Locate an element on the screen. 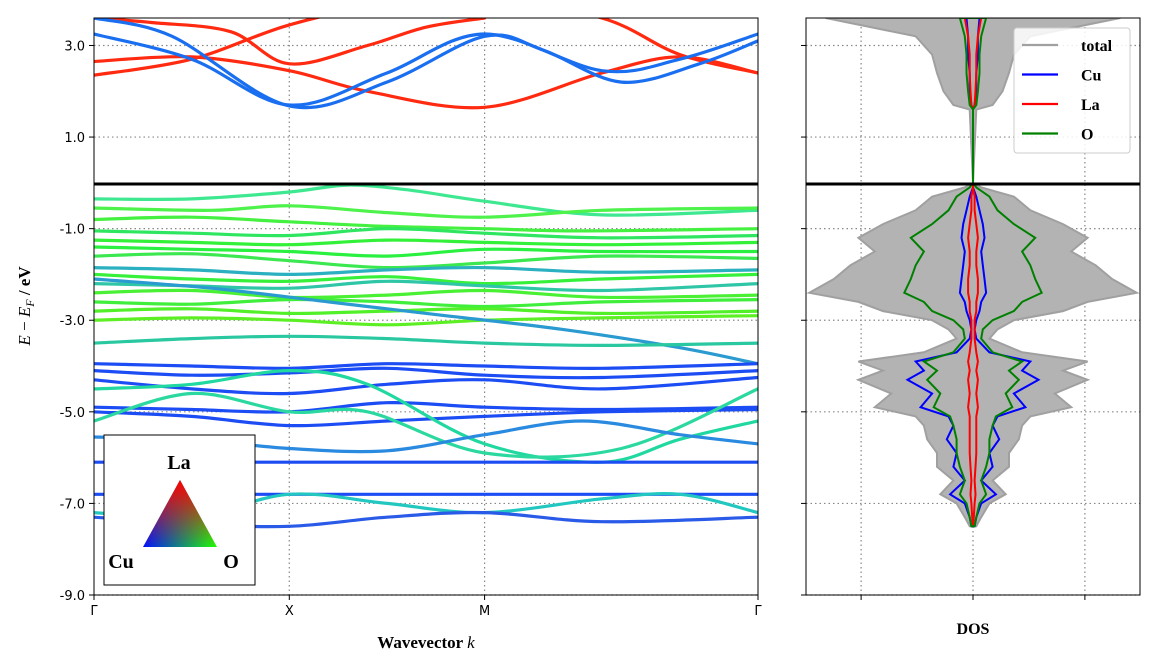 The image size is (1158, 669). legend-label-cu: Cu is located at coordinates (1091, 76).